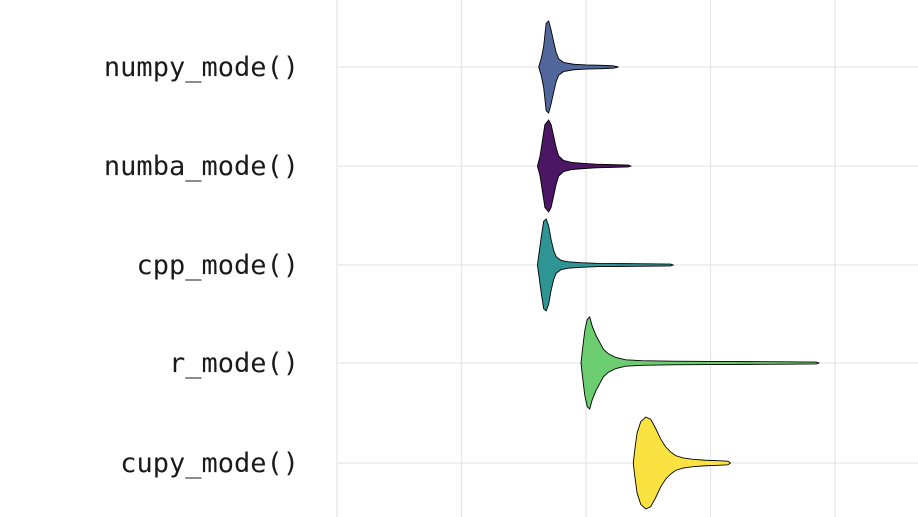 The height and width of the screenshot is (517, 918). Describe the element at coordinates (682, 463) in the screenshot. I see `violin-cupy-mode` at that location.